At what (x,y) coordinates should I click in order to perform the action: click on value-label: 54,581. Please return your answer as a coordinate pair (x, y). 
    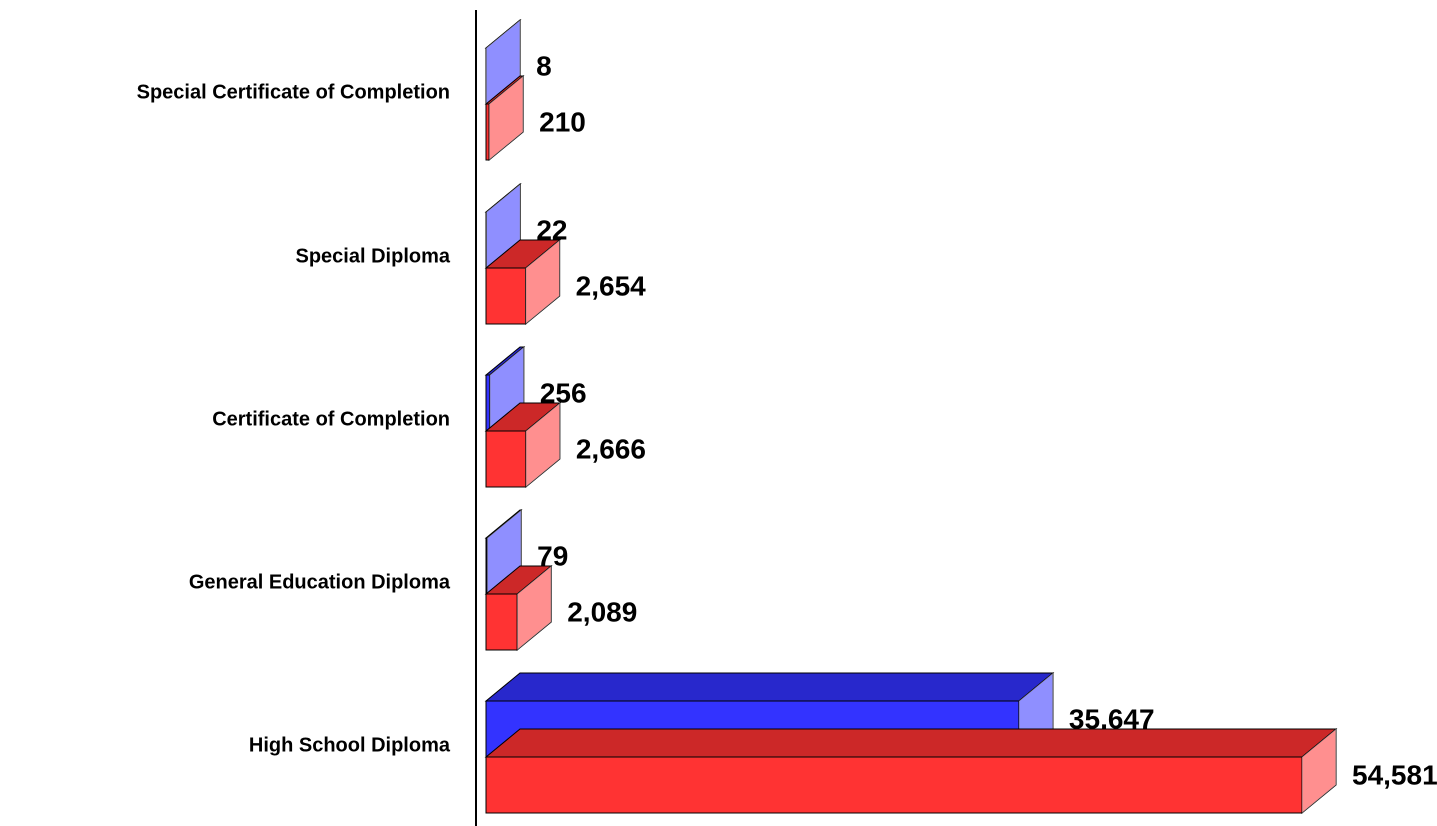
    Looking at the image, I should click on (1394, 774).